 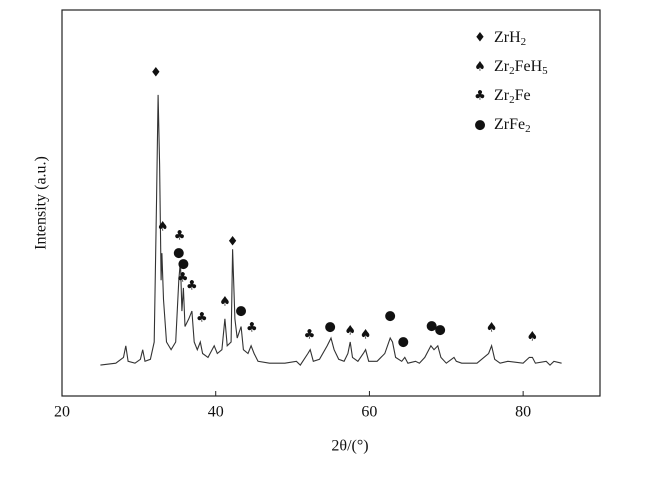 I want to click on legend-marker: ♦, so click(x=480, y=38).